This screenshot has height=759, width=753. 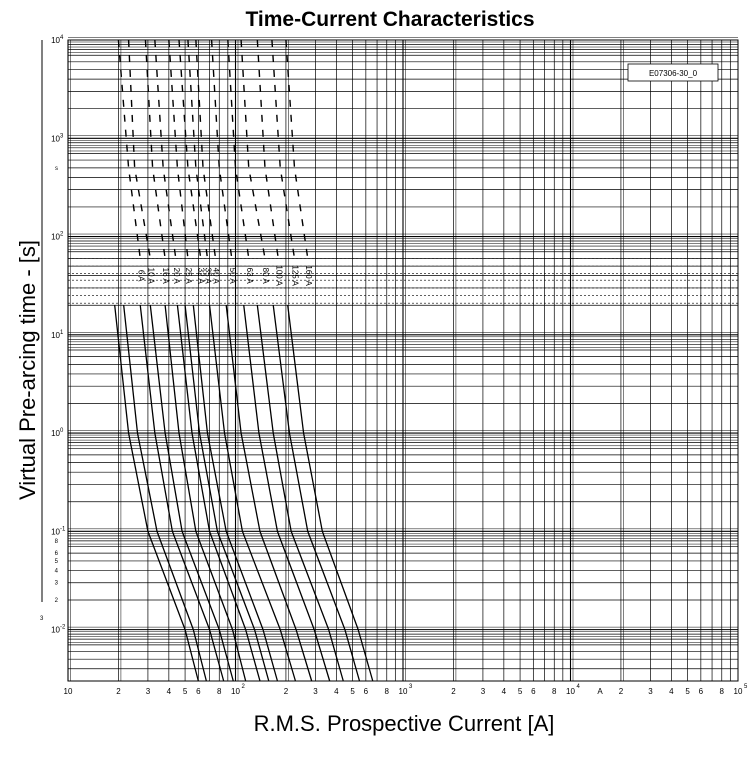 What do you see at coordinates (62, 136) in the screenshot?
I see `y-tick-exponent: 3` at bounding box center [62, 136].